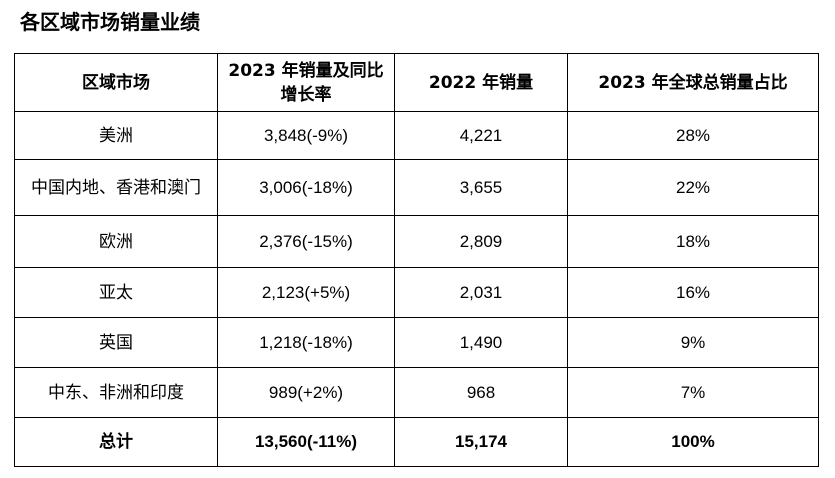 This screenshot has height=478, width=835. I want to click on page-title: 各区域市场销量业绩, so click(110, 22).